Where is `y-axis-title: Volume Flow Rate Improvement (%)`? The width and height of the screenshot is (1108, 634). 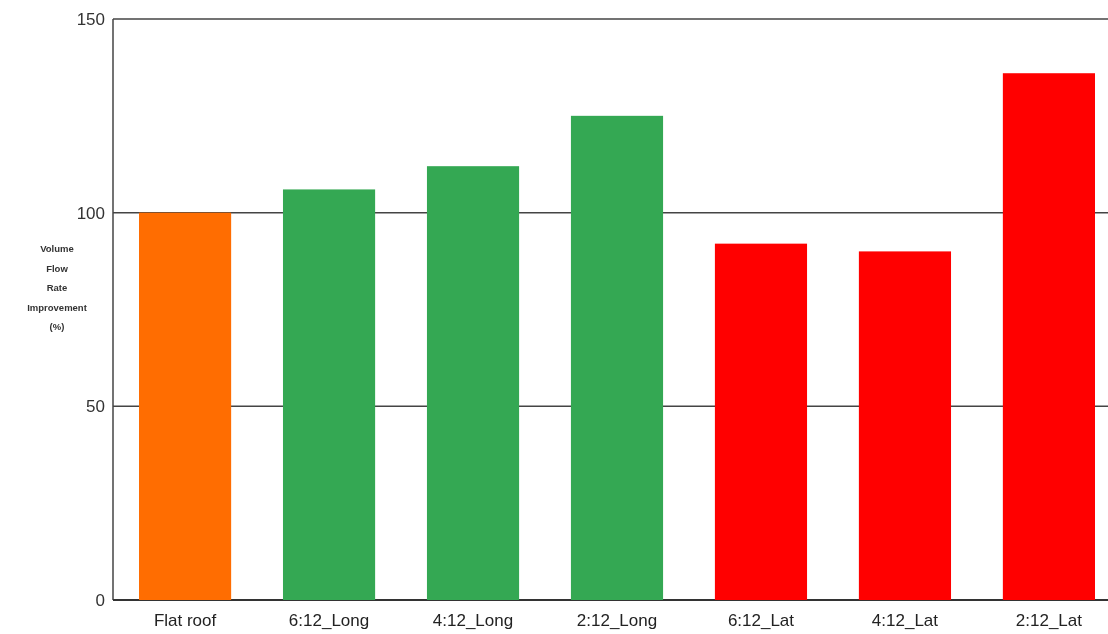
y-axis-title: Volume Flow Rate Improvement (%) is located at coordinates (57, 287).